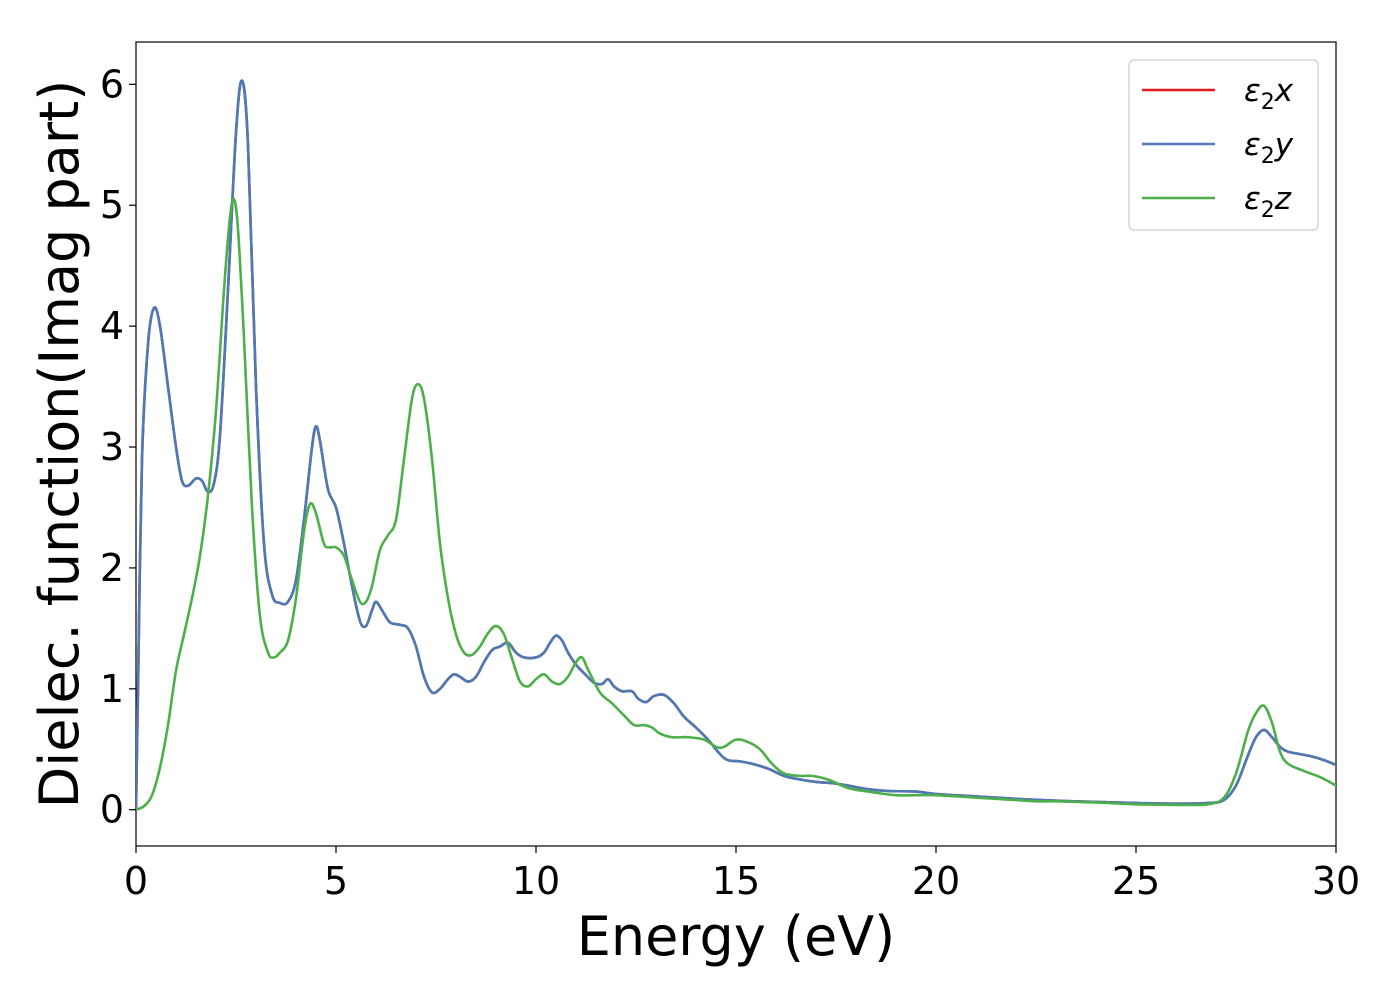  Describe the element at coordinates (336, 881) in the screenshot. I see `x-tick-label: 5` at that location.